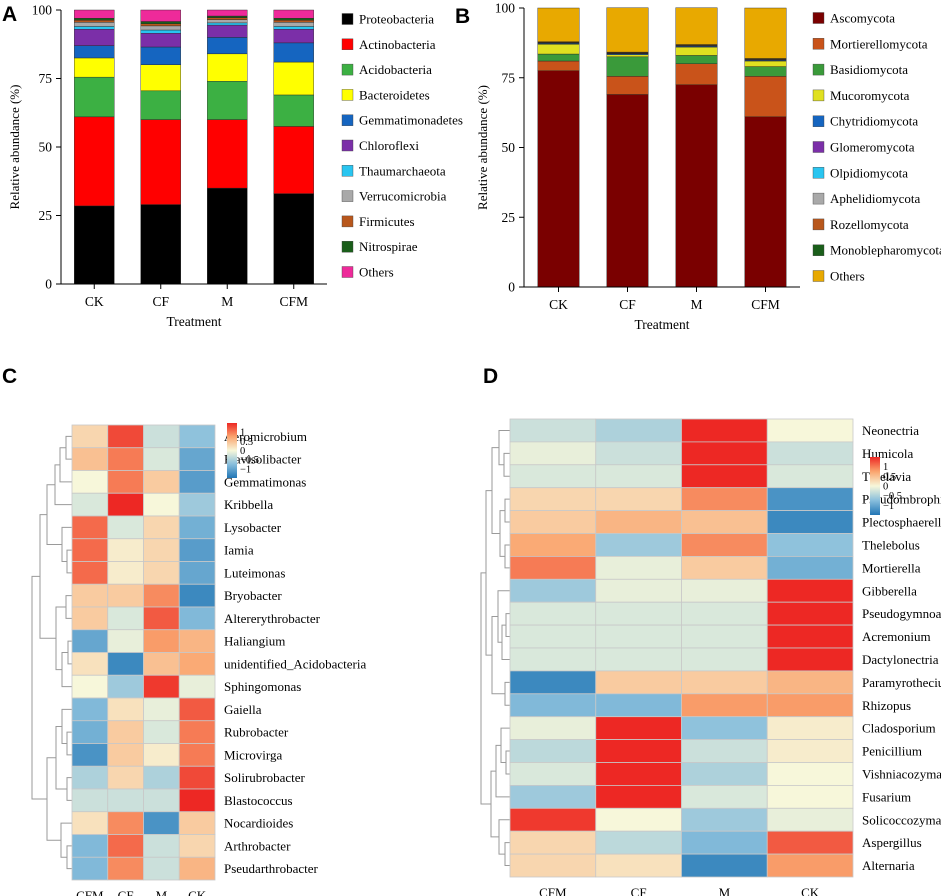  Describe the element at coordinates (293, 110) in the screenshot. I see `panel-a-bar-cfm-acidobacteria` at that location.